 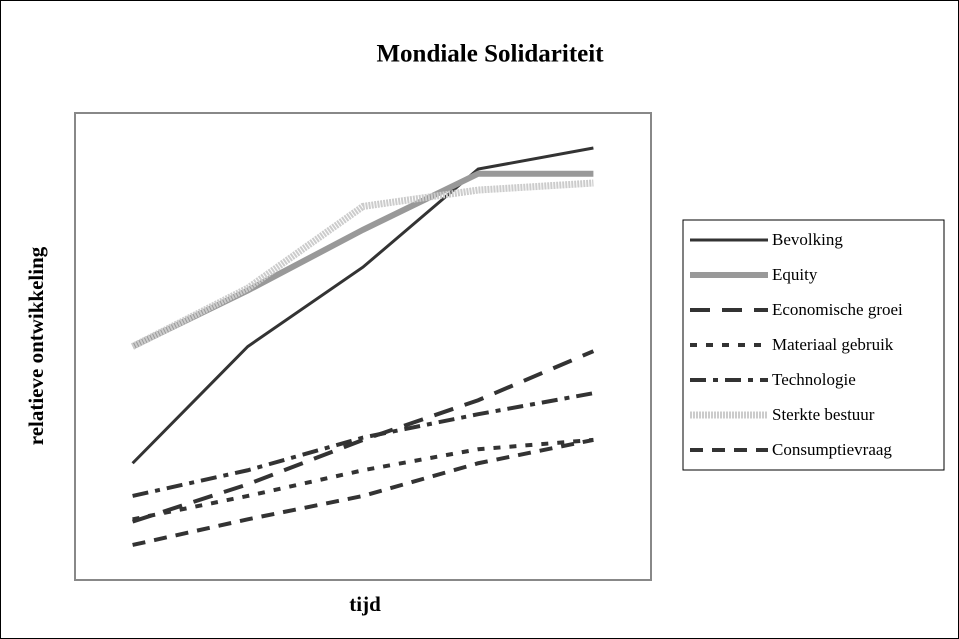 I want to click on chart-title: Mondiale Solidariteit, so click(x=490, y=54).